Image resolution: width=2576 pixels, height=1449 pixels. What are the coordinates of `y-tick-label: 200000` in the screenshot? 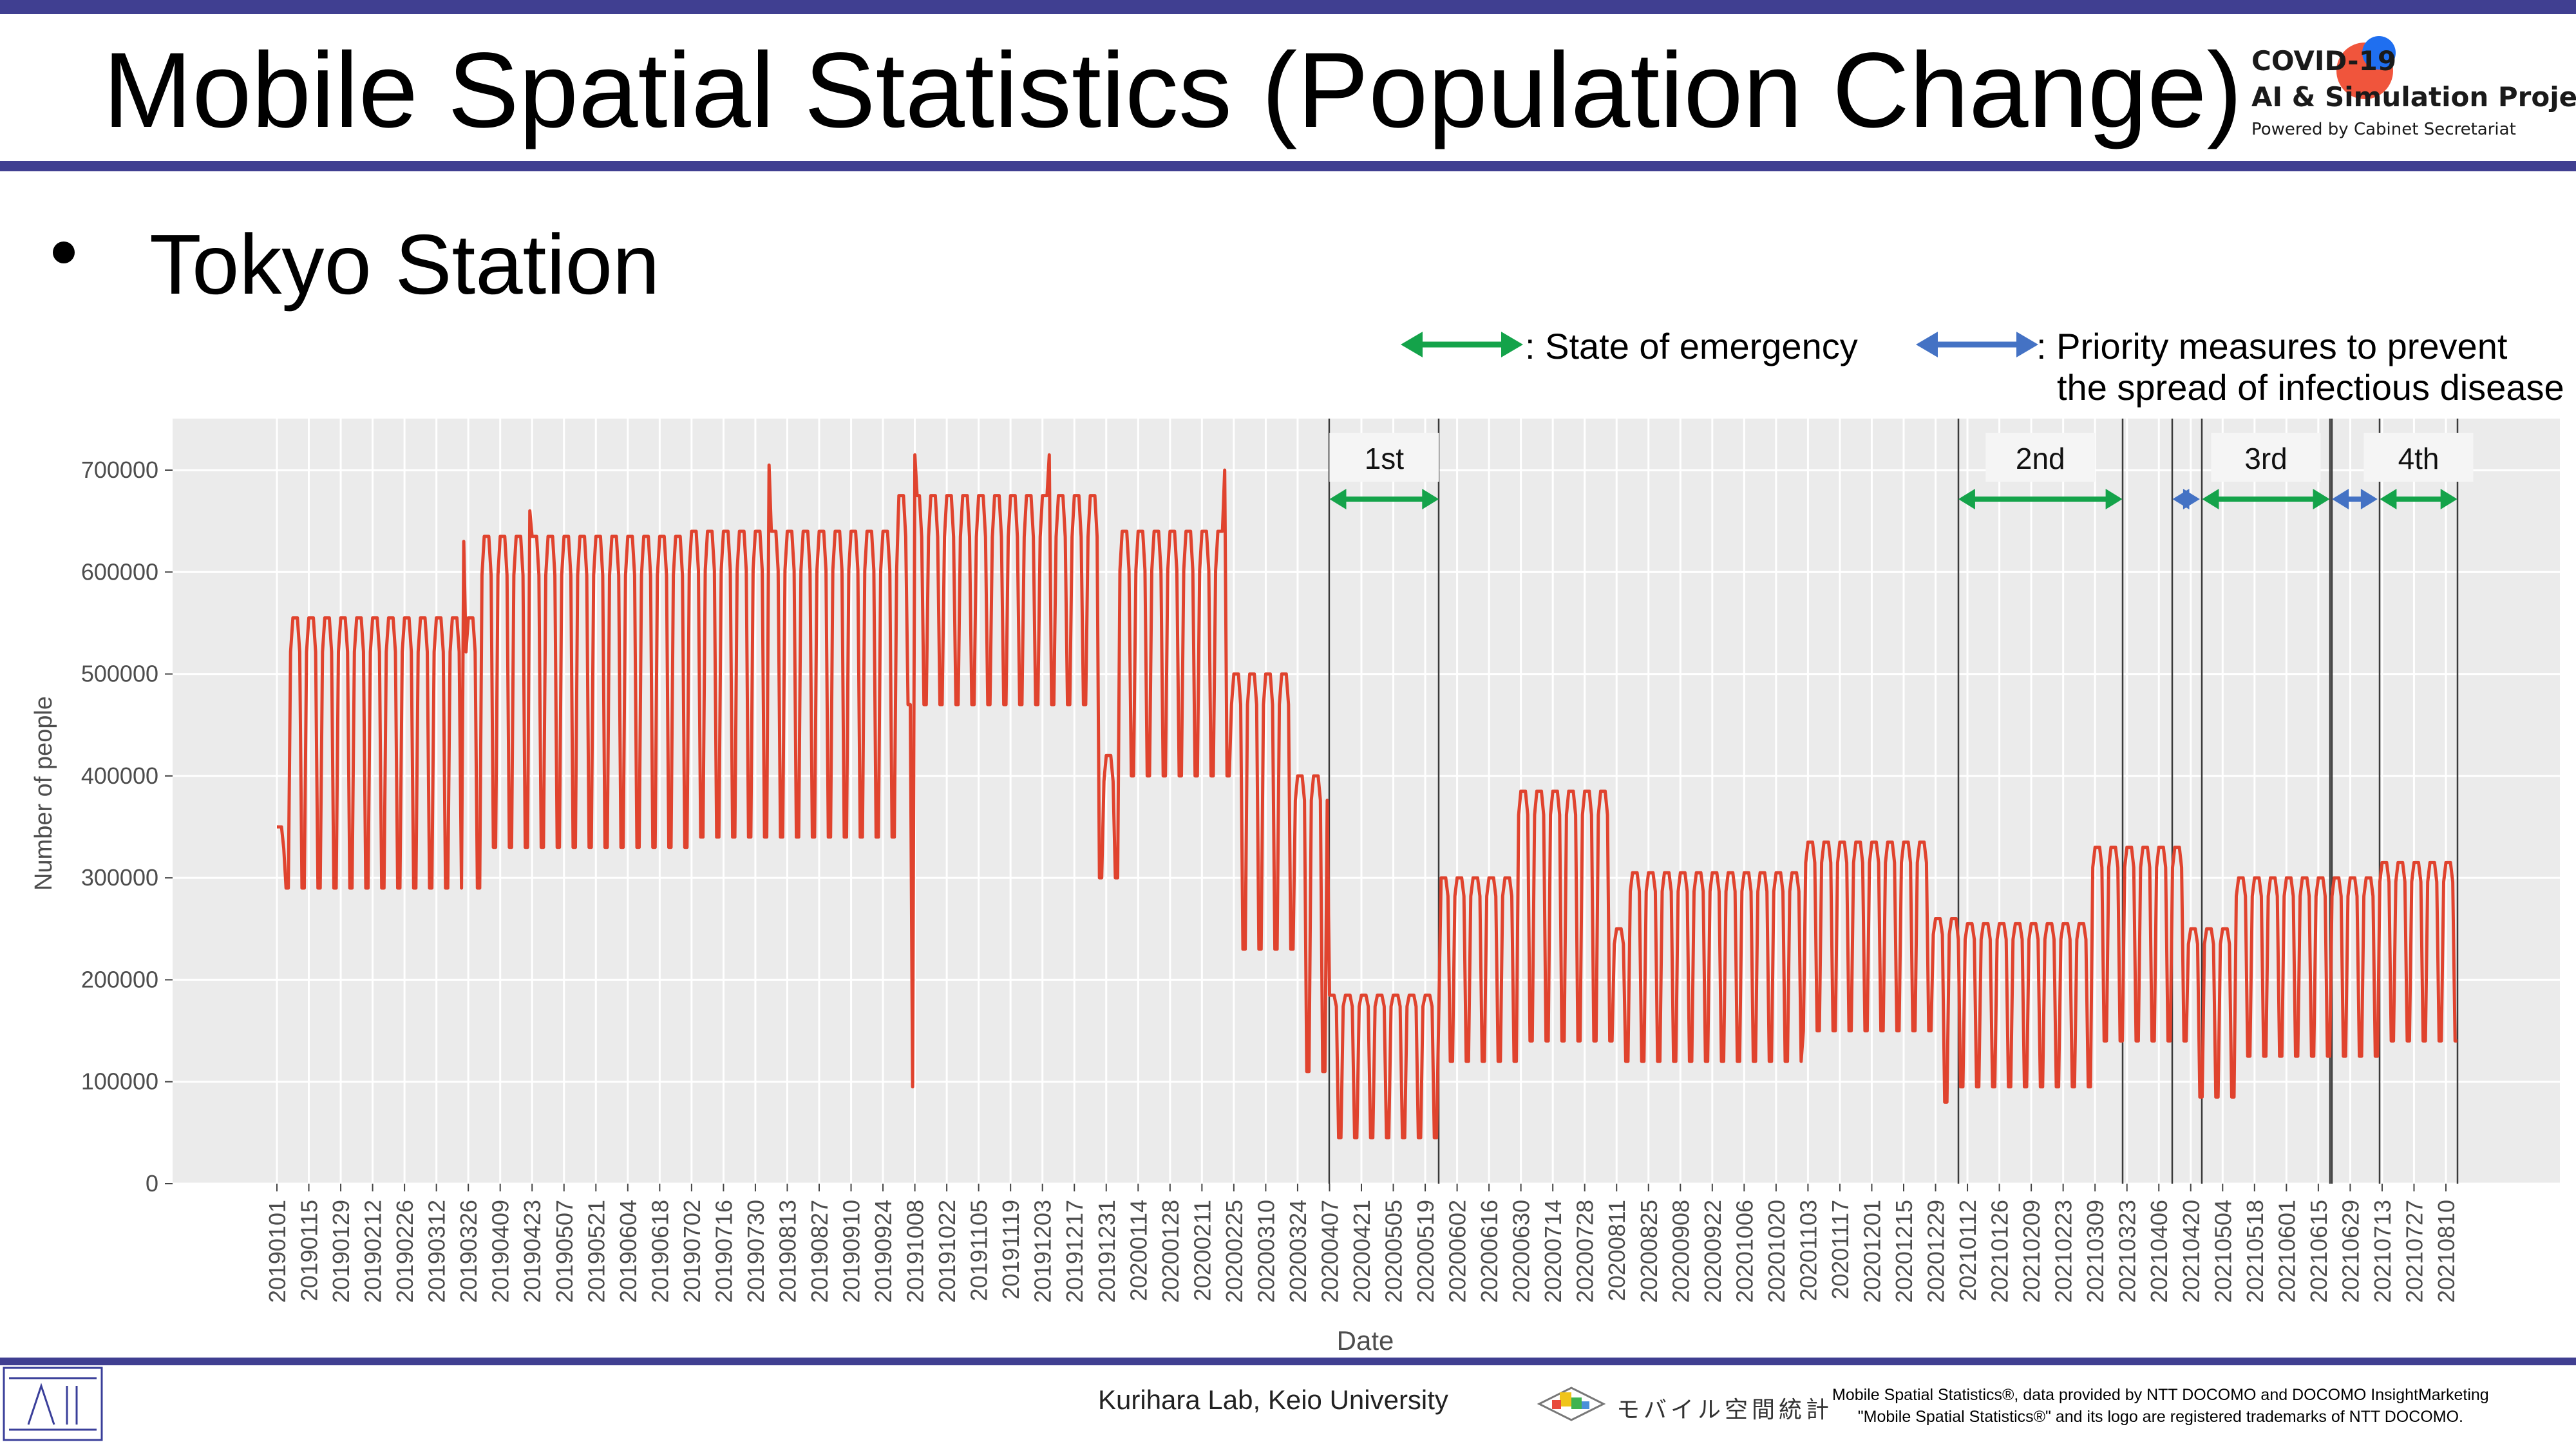 It's located at (120, 979).